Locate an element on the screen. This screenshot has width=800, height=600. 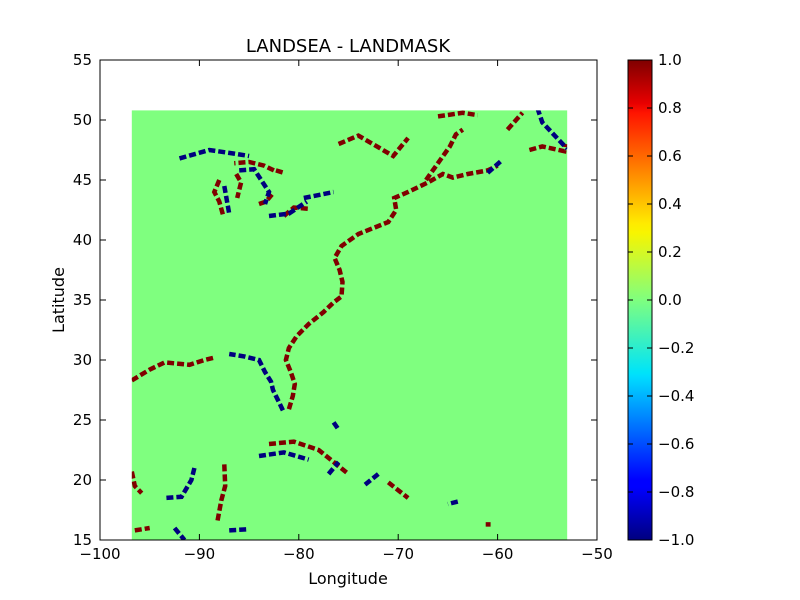
colorbar-tick-label: −1.0 is located at coordinates (676, 540).